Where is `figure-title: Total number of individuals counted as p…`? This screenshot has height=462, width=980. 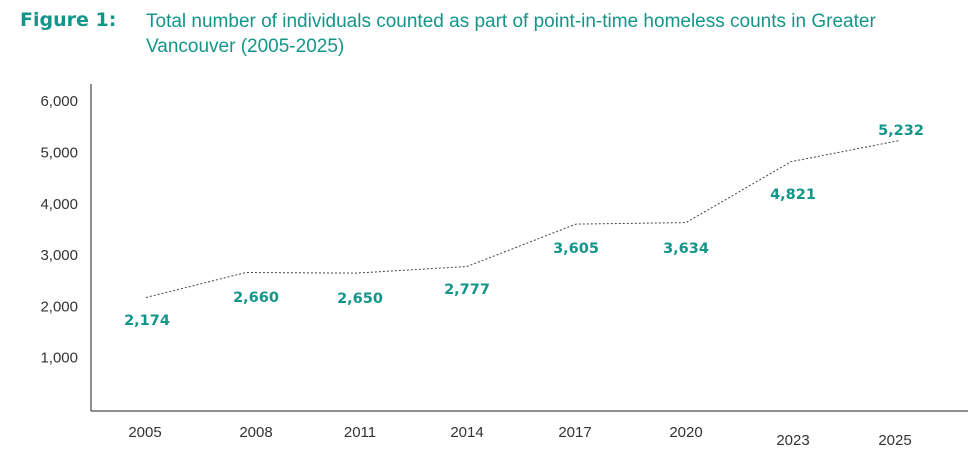 figure-title: Total number of individuals counted as p… is located at coordinates (511, 34).